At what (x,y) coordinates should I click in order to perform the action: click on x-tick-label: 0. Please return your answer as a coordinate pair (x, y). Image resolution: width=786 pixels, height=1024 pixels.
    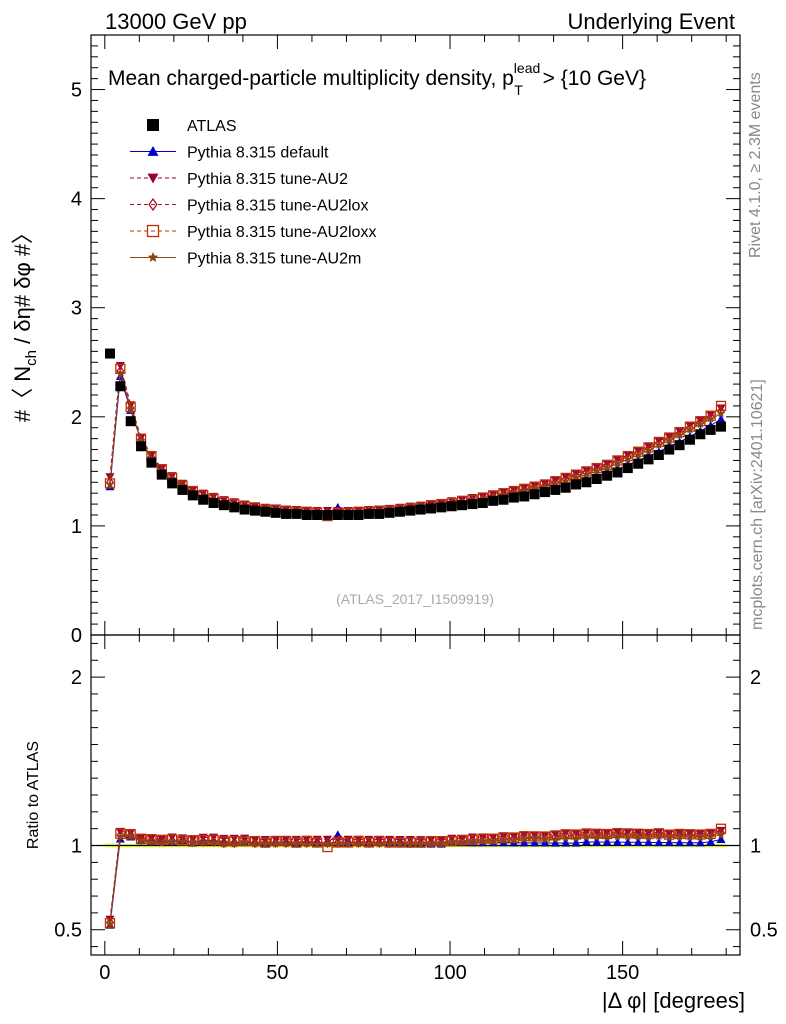
    Looking at the image, I should click on (104, 973).